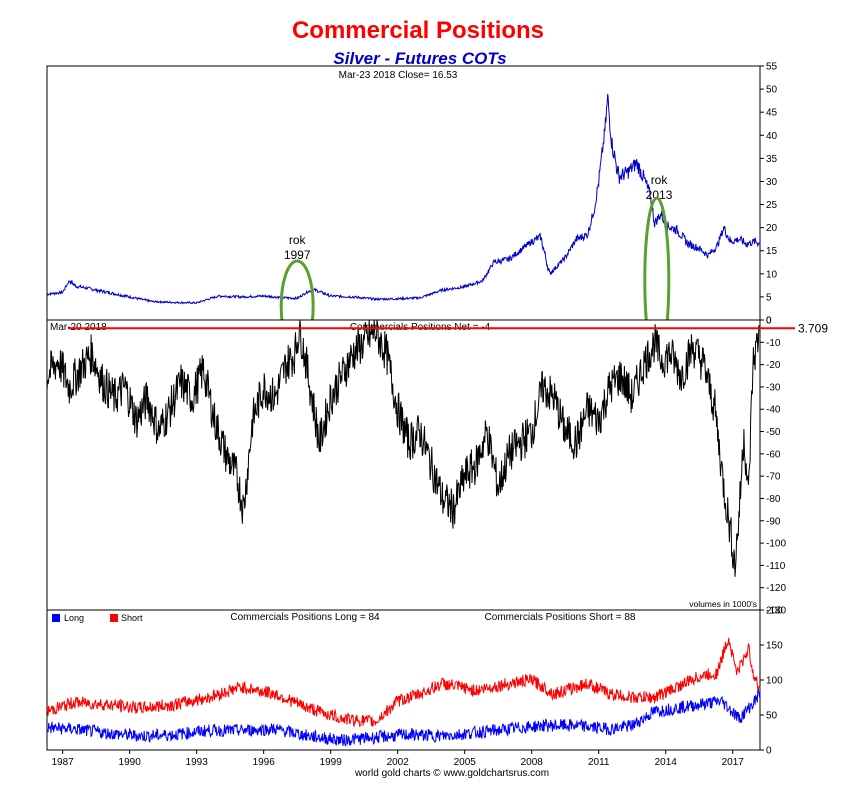  What do you see at coordinates (666, 762) in the screenshot?
I see `x-tick-label: 2014` at bounding box center [666, 762].